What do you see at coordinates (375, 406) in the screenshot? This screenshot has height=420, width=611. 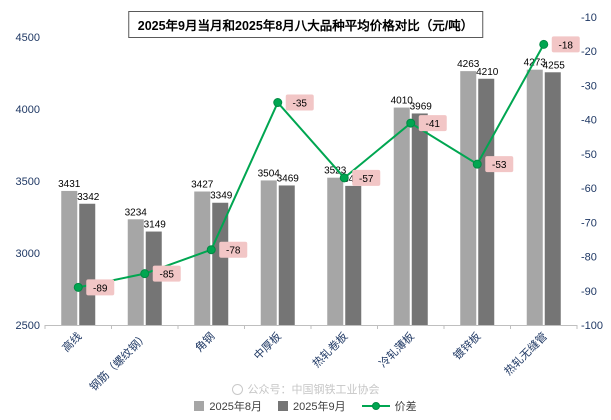 I see `legend-line-marker-icon` at bounding box center [375, 406].